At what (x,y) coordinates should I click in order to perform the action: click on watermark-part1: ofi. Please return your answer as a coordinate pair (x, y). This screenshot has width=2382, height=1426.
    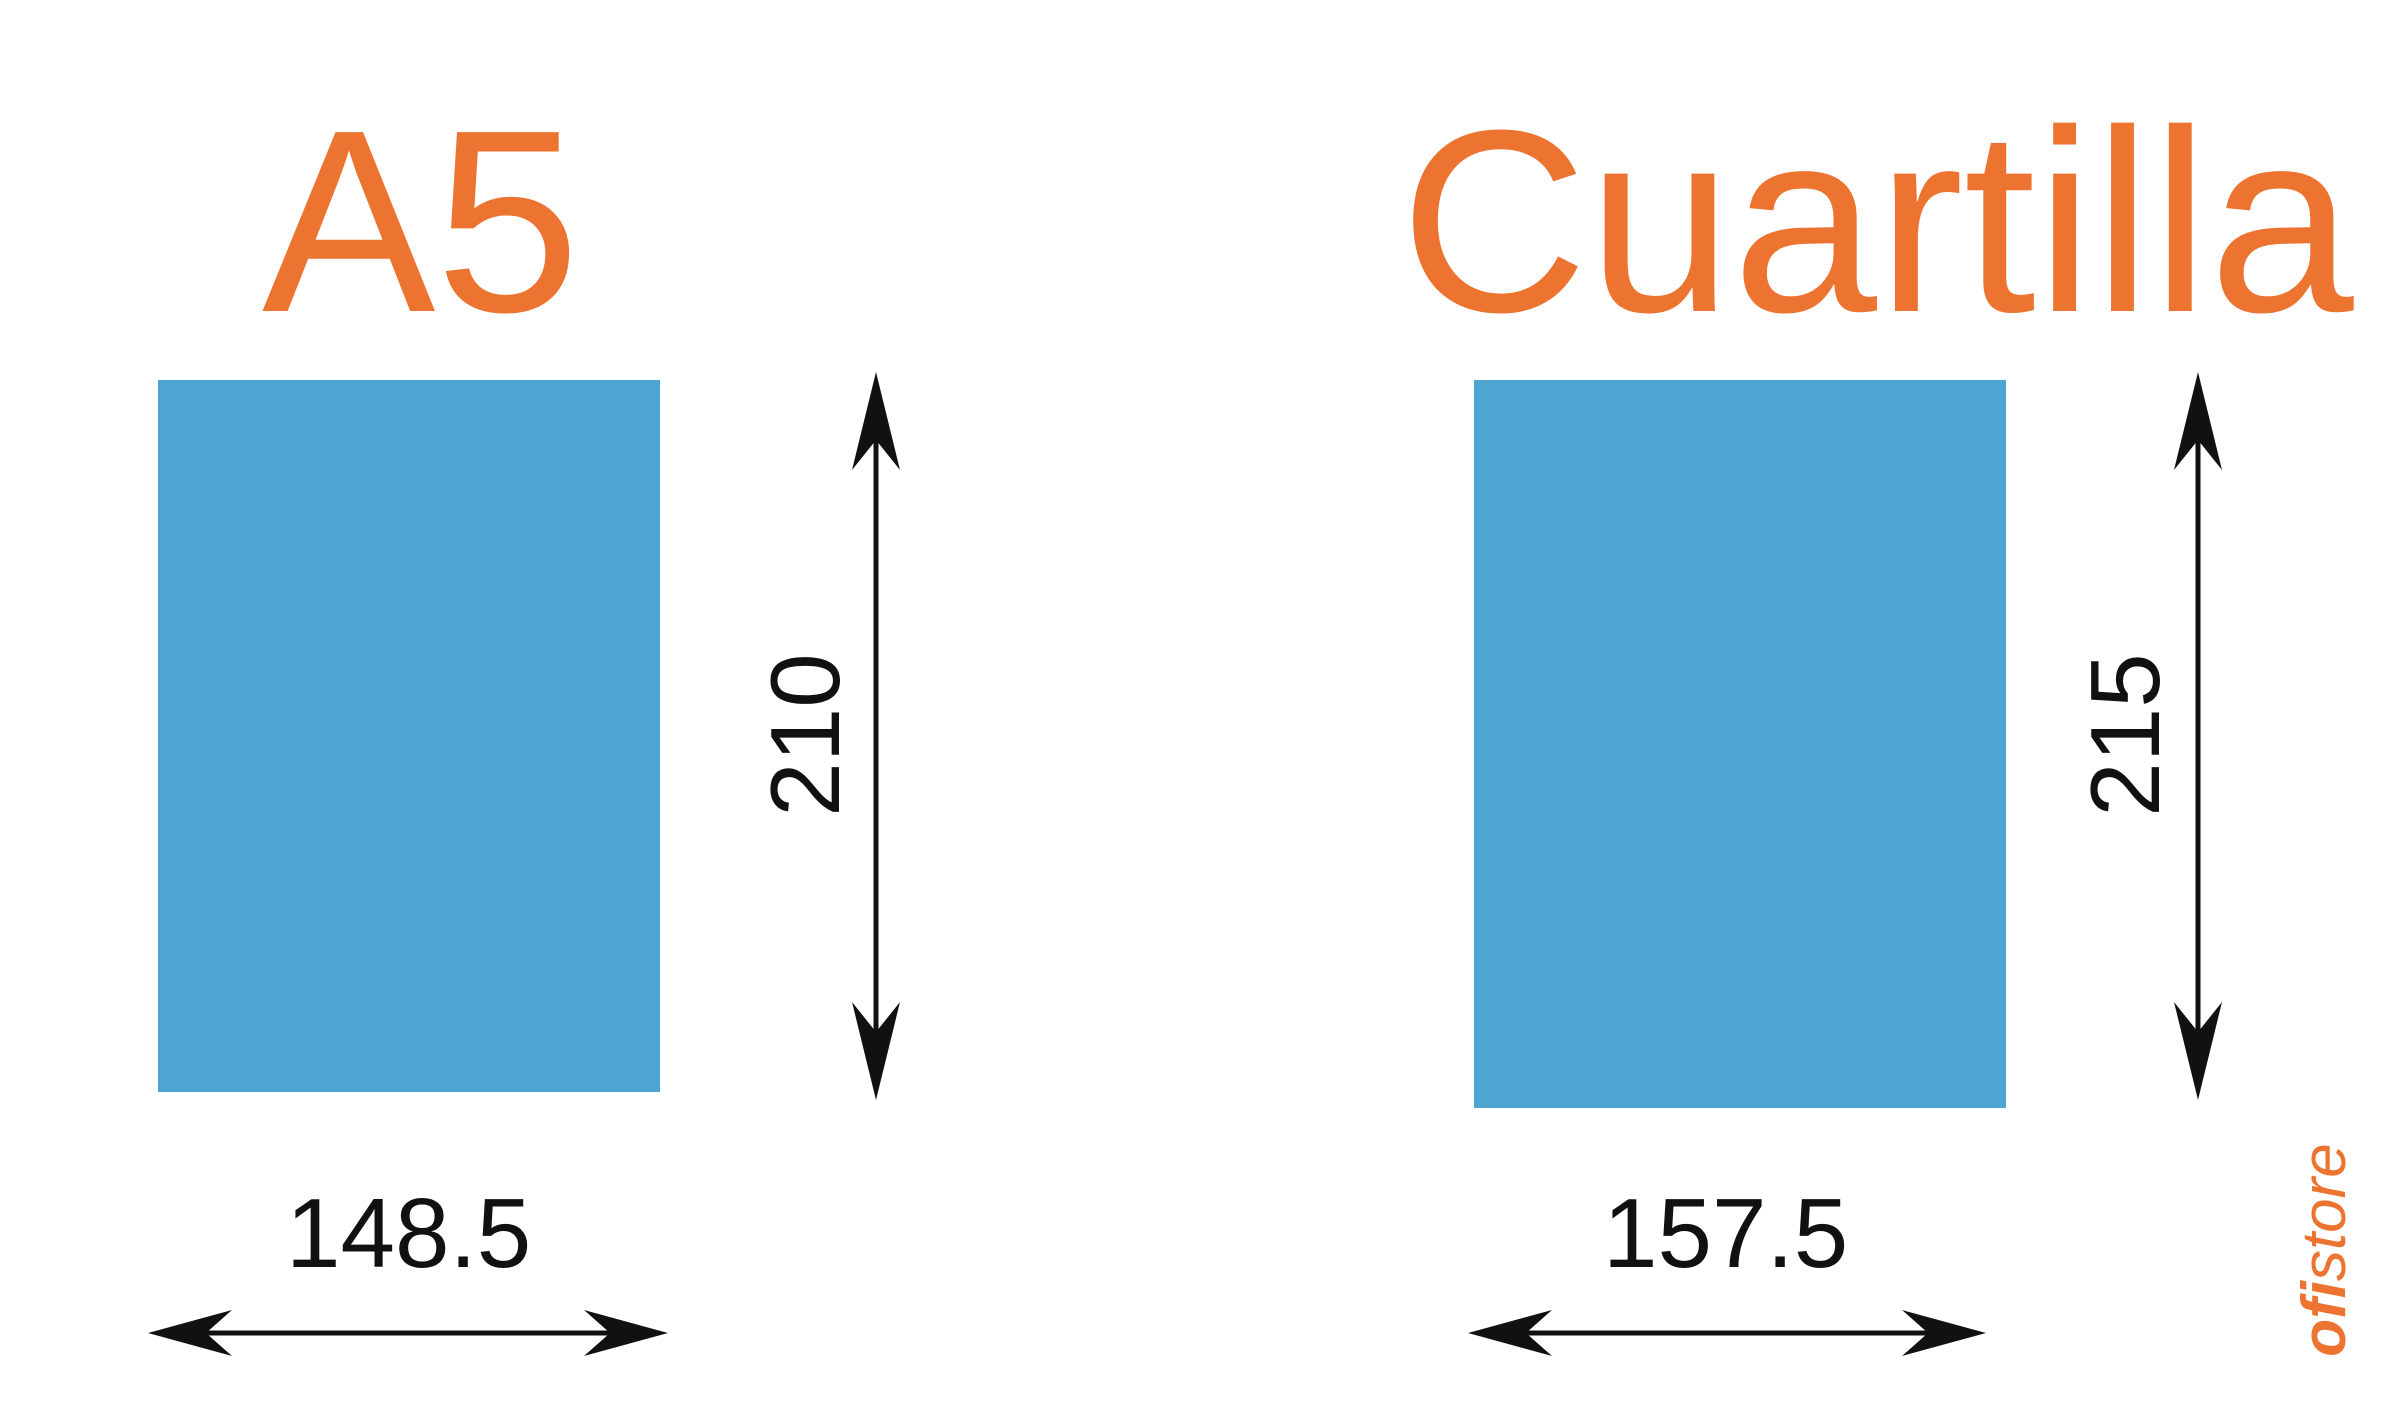
    Looking at the image, I should click on (2324, 1319).